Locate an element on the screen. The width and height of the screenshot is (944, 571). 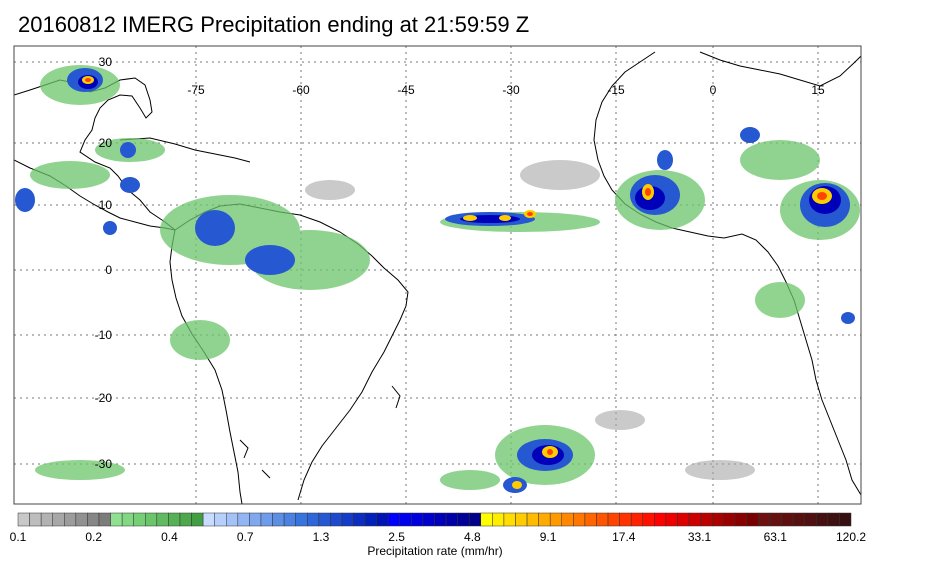
coast-caribbean-islands is located at coordinates (185, 150).